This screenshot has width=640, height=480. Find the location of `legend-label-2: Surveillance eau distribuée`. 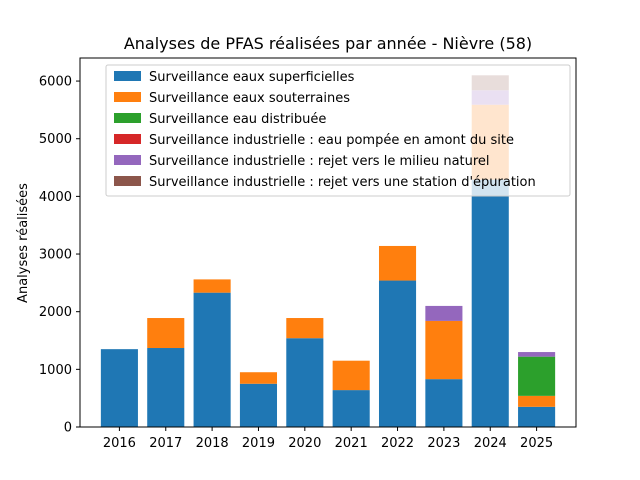

legend-label-2: Surveillance eau distribuée is located at coordinates (237, 119).